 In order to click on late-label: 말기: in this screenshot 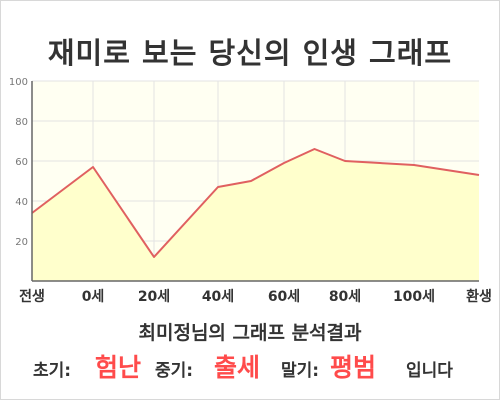, I will do `click(300, 371)`.